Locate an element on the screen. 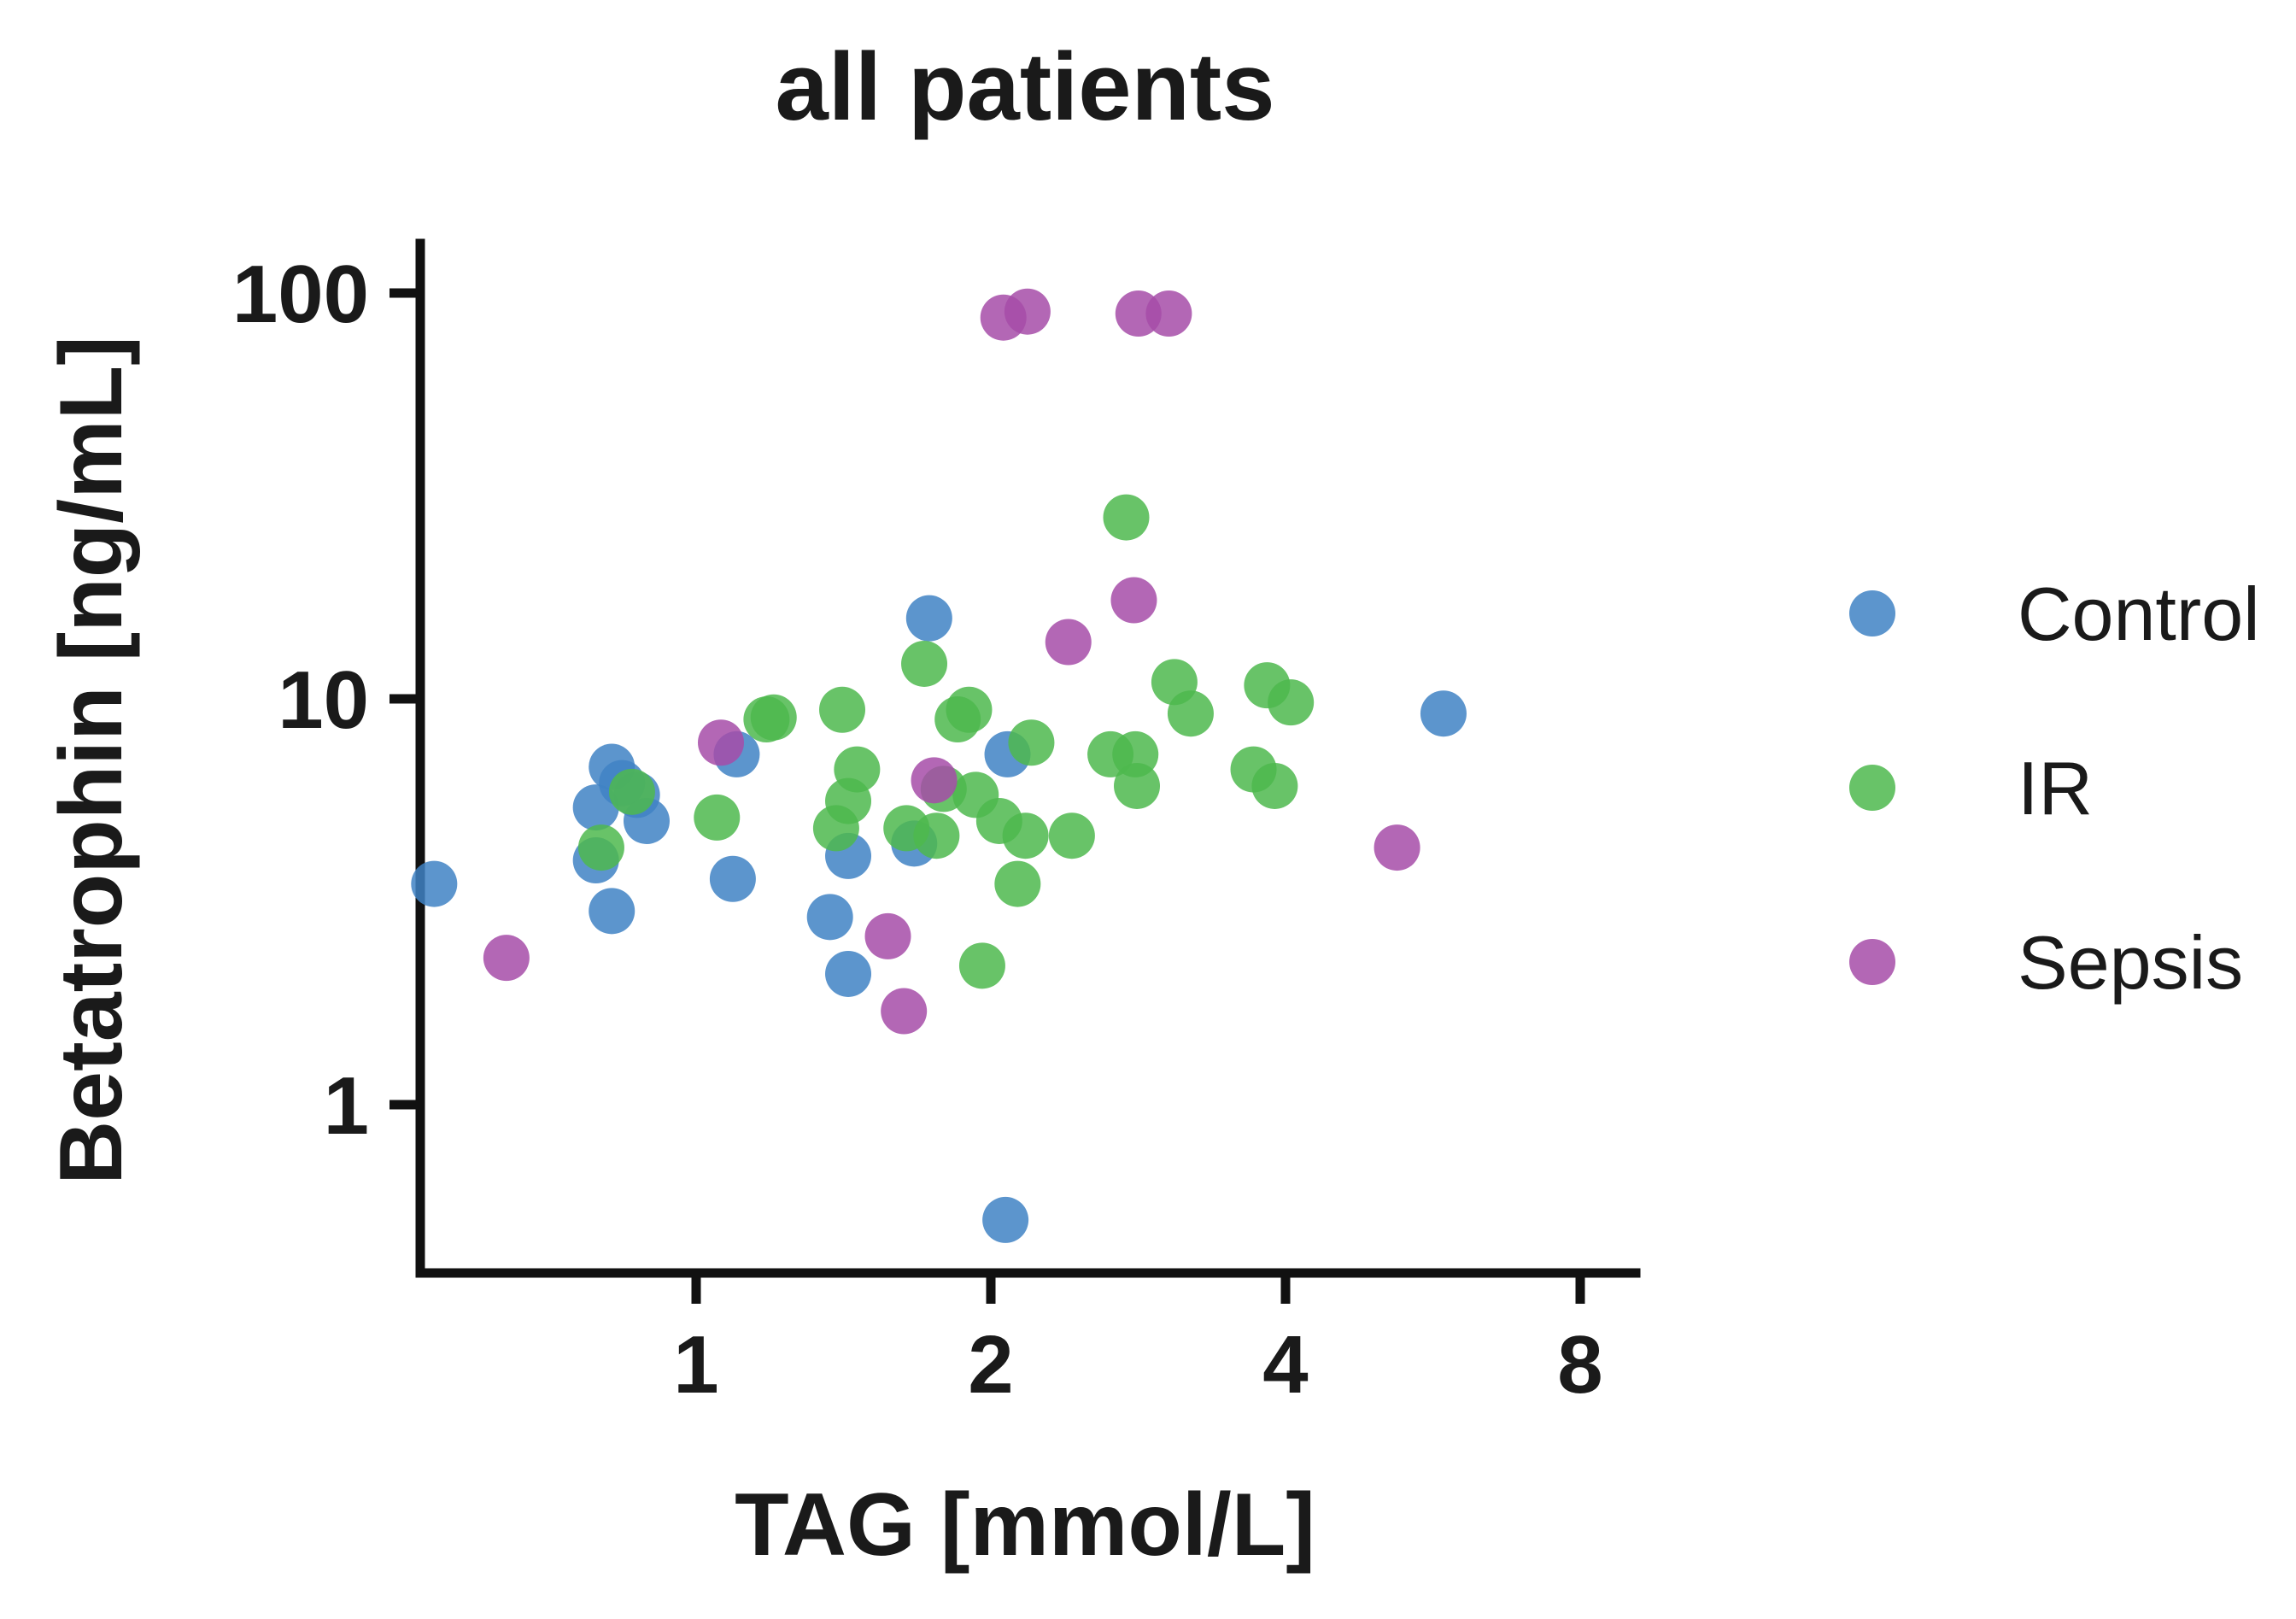 The height and width of the screenshot is (1619, 2296). x-tick-label: 4 is located at coordinates (1285, 1365).